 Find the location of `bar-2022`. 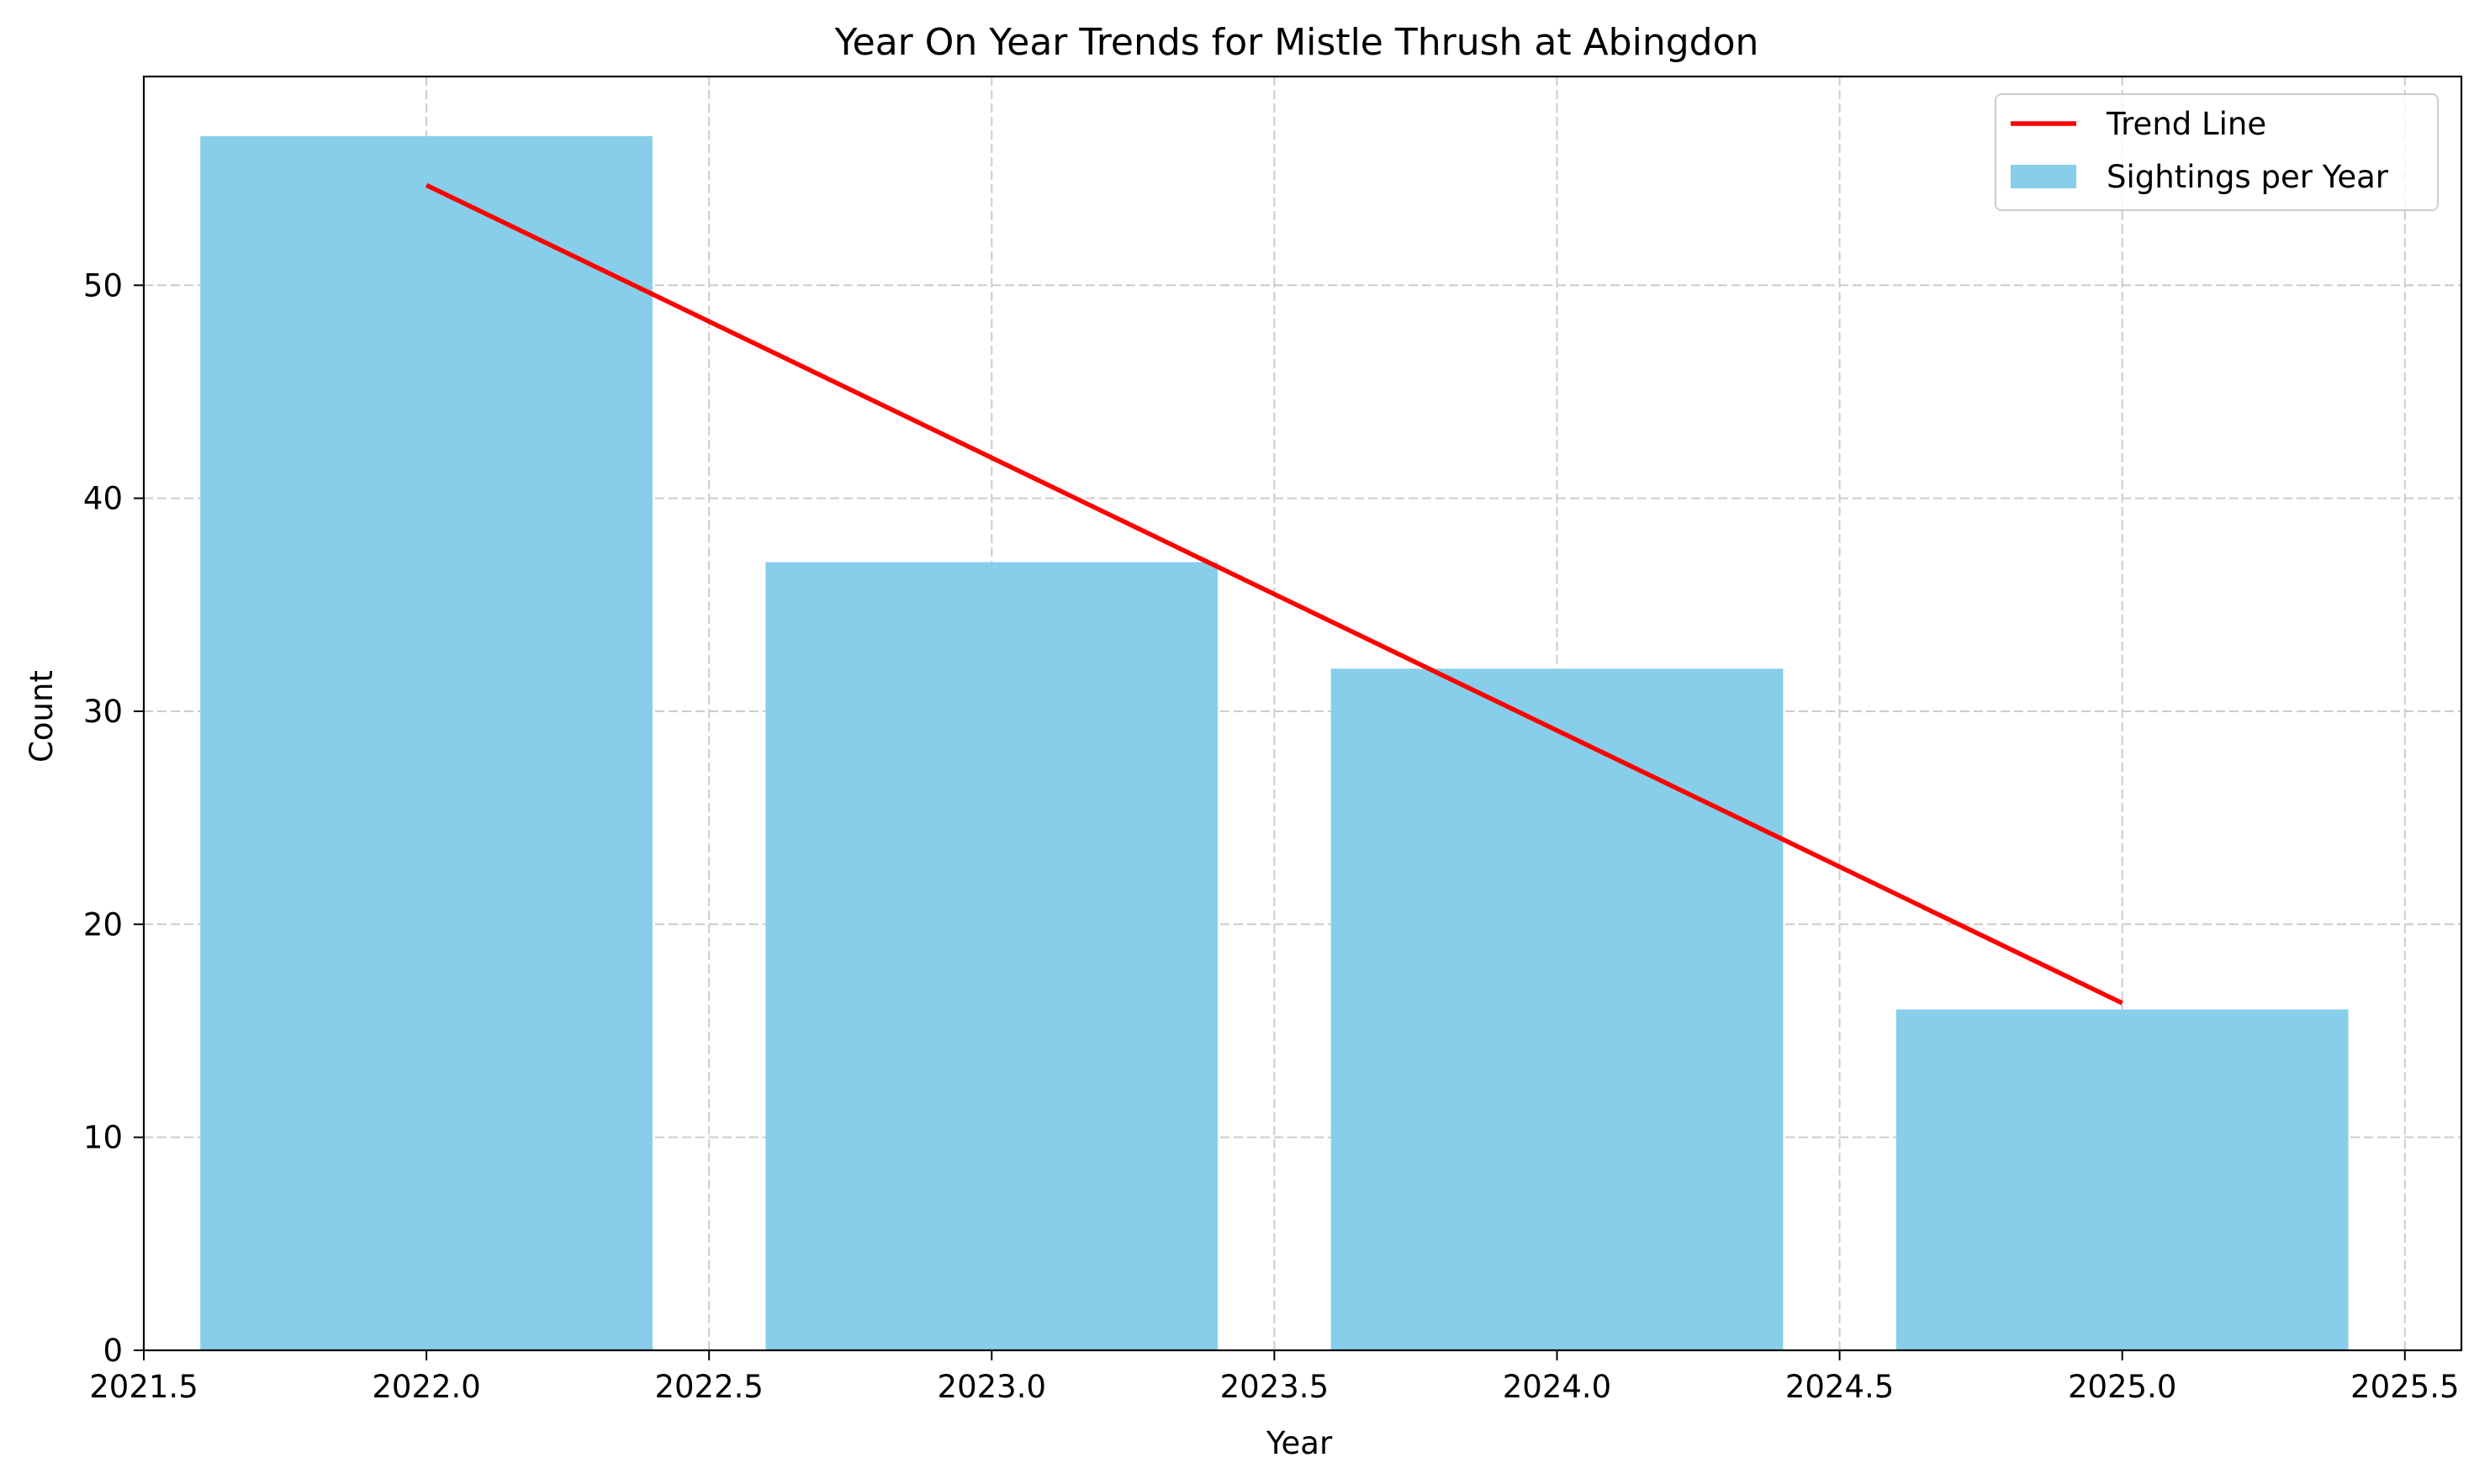

bar-2022 is located at coordinates (426, 742).